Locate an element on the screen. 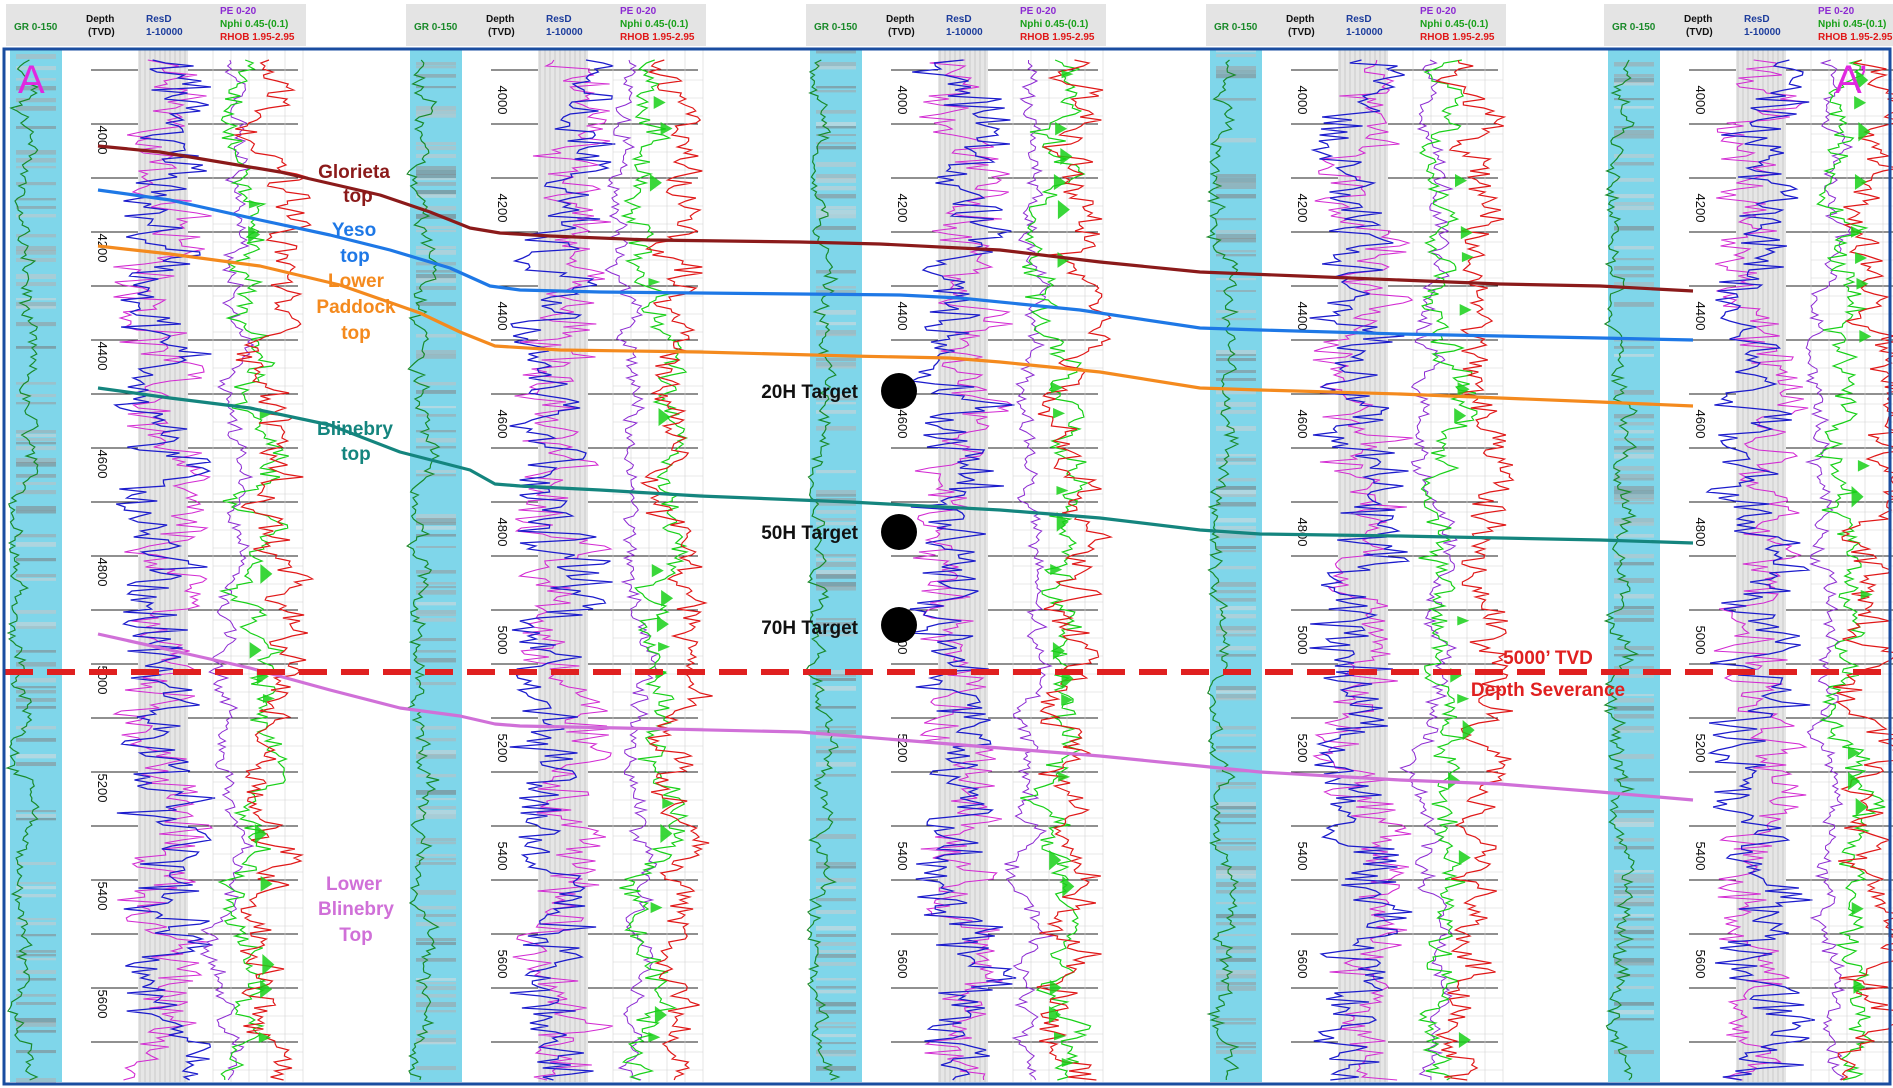 The width and height of the screenshot is (1893, 1088). yeso-top-label: Yeso top is located at coordinates (354, 243).